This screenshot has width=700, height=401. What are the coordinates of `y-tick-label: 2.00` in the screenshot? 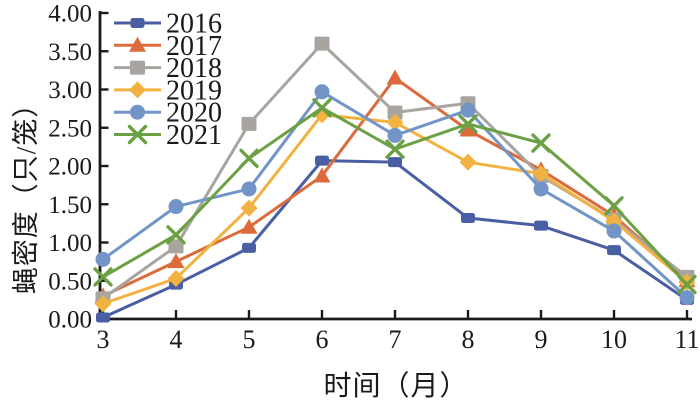 It's located at (70, 167).